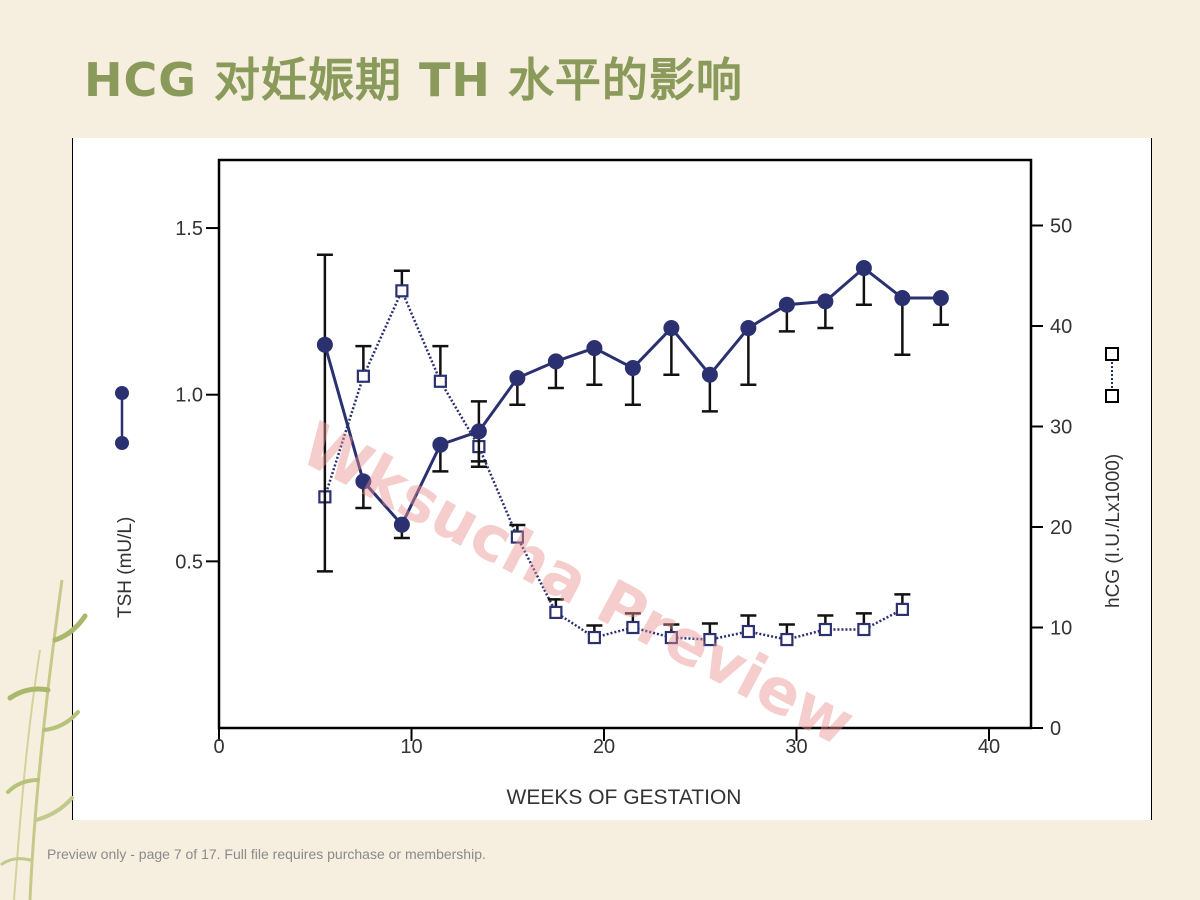 The width and height of the screenshot is (1200, 900). What do you see at coordinates (122, 418) in the screenshot?
I see `legend-tsh-key` at bounding box center [122, 418].